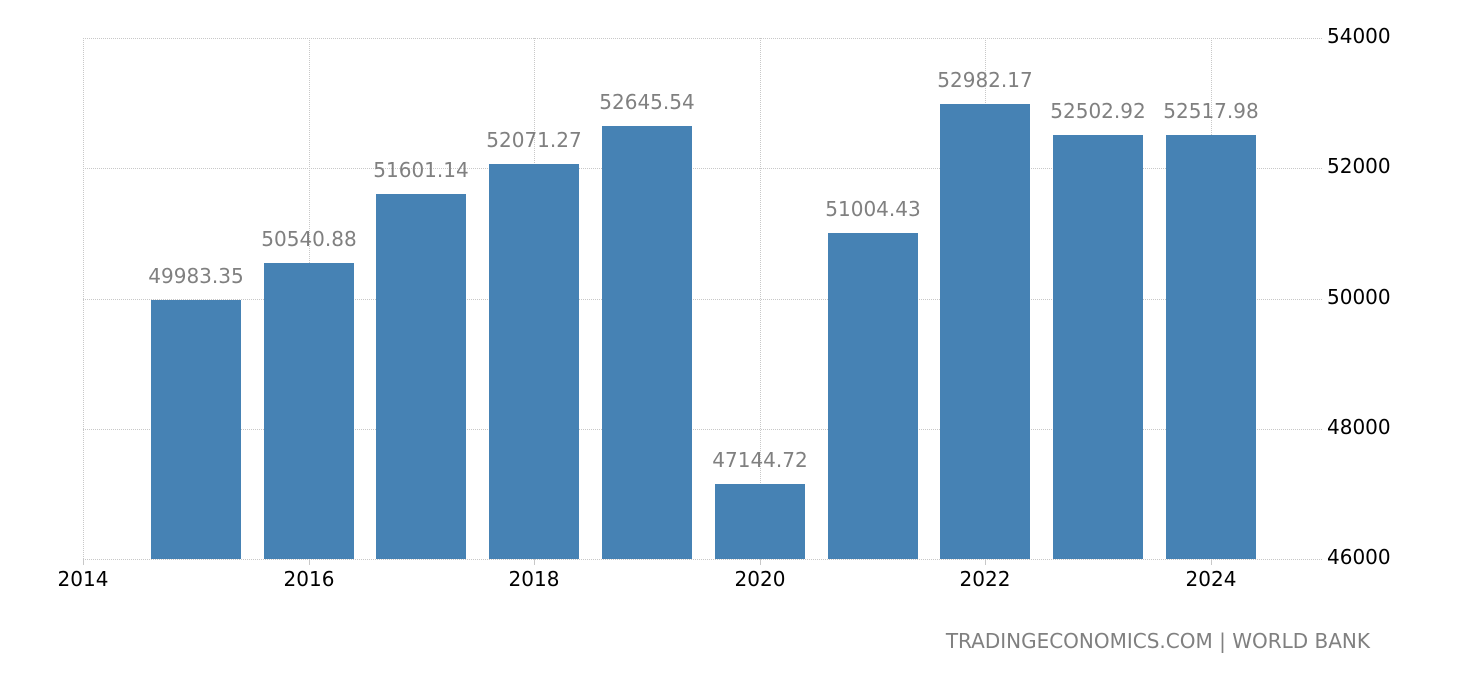 The width and height of the screenshot is (1460, 680). What do you see at coordinates (873, 396) in the screenshot?
I see `bar-2021` at bounding box center [873, 396].